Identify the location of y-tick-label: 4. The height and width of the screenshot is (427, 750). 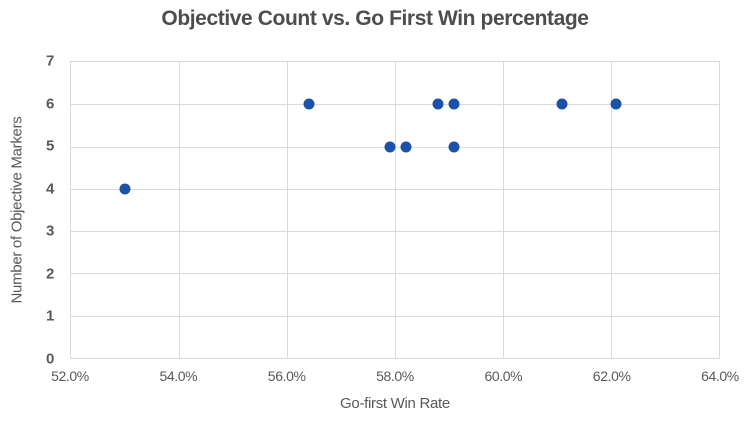
(49, 189).